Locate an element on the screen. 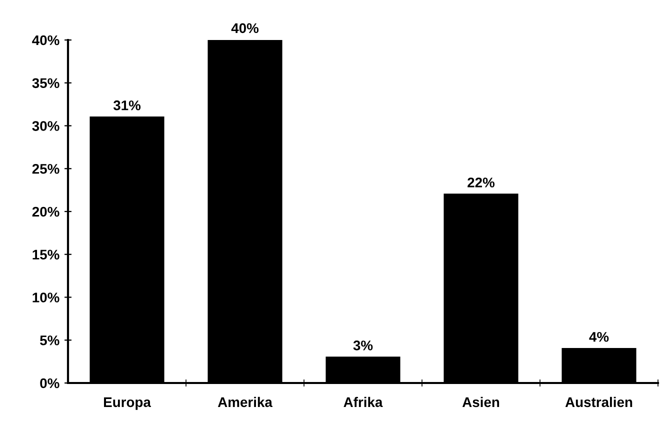  y-tick-label: 20% is located at coordinates (46, 211).